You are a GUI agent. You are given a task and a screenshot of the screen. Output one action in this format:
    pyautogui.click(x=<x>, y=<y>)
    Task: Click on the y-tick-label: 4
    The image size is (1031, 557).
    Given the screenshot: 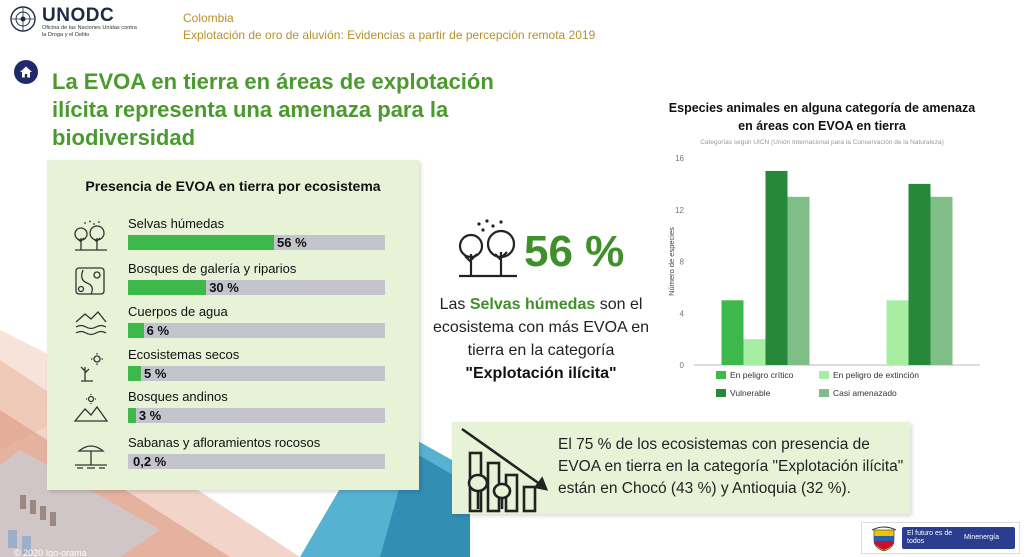 What is the action you would take?
    pyautogui.click(x=682, y=313)
    